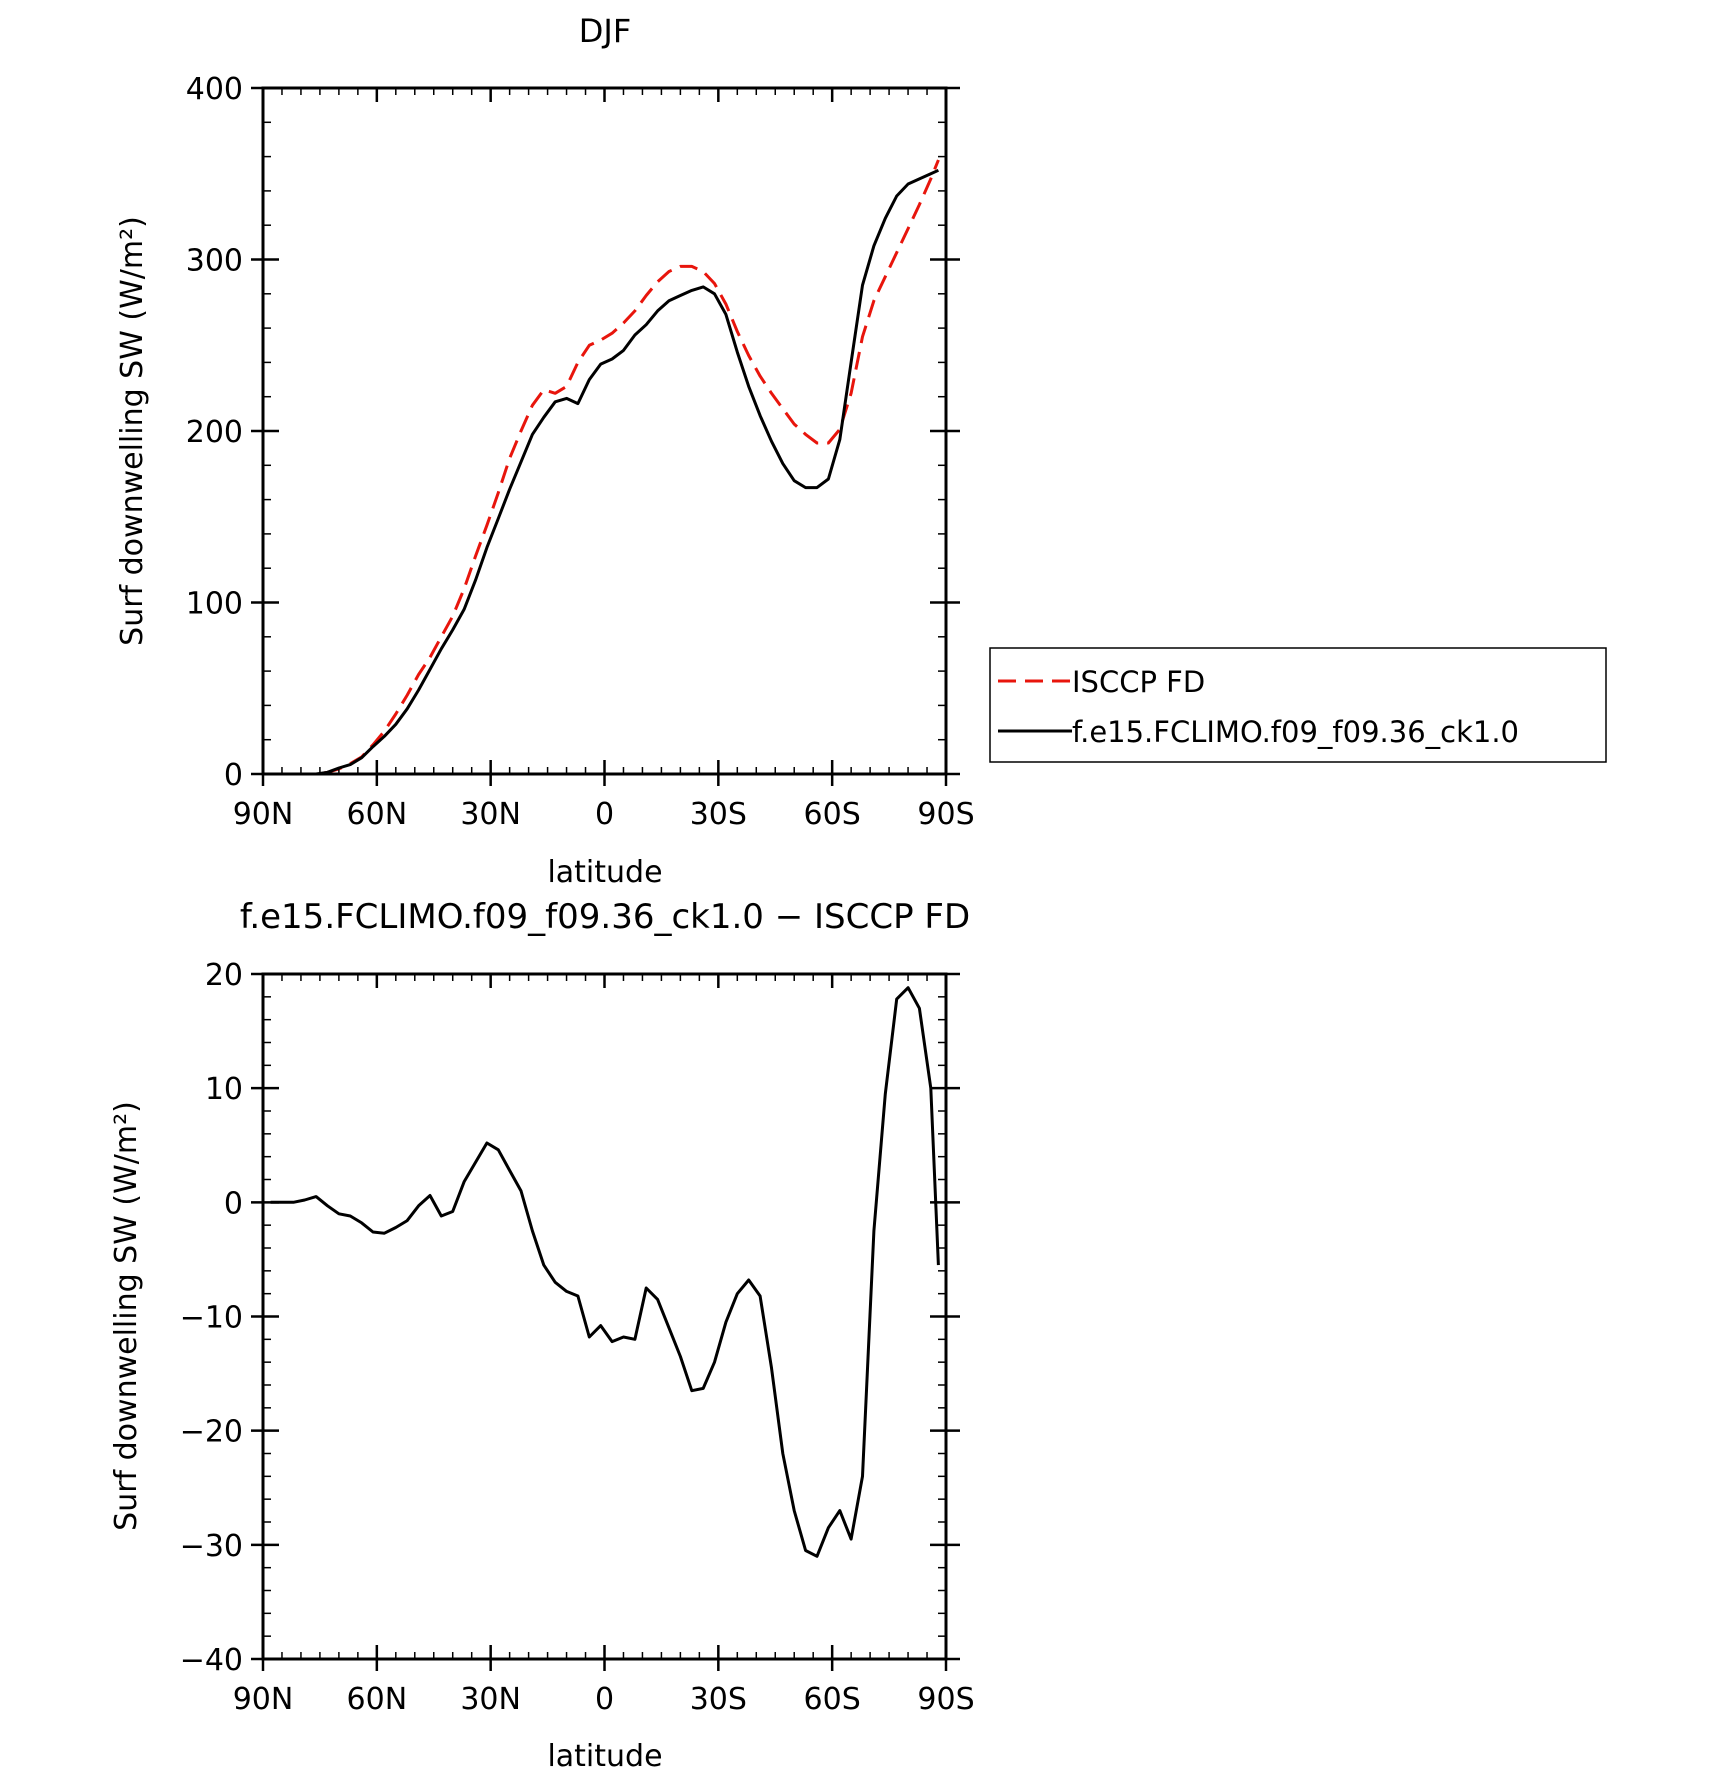  I want to click on legend-frame, so click(1298, 705).